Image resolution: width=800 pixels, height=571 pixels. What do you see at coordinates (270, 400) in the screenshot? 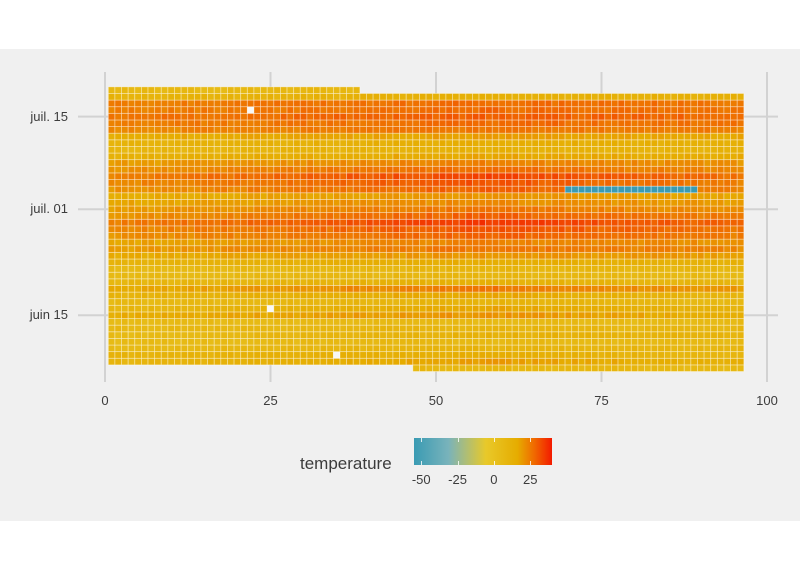
I see `x-tick-label: 25` at bounding box center [270, 400].